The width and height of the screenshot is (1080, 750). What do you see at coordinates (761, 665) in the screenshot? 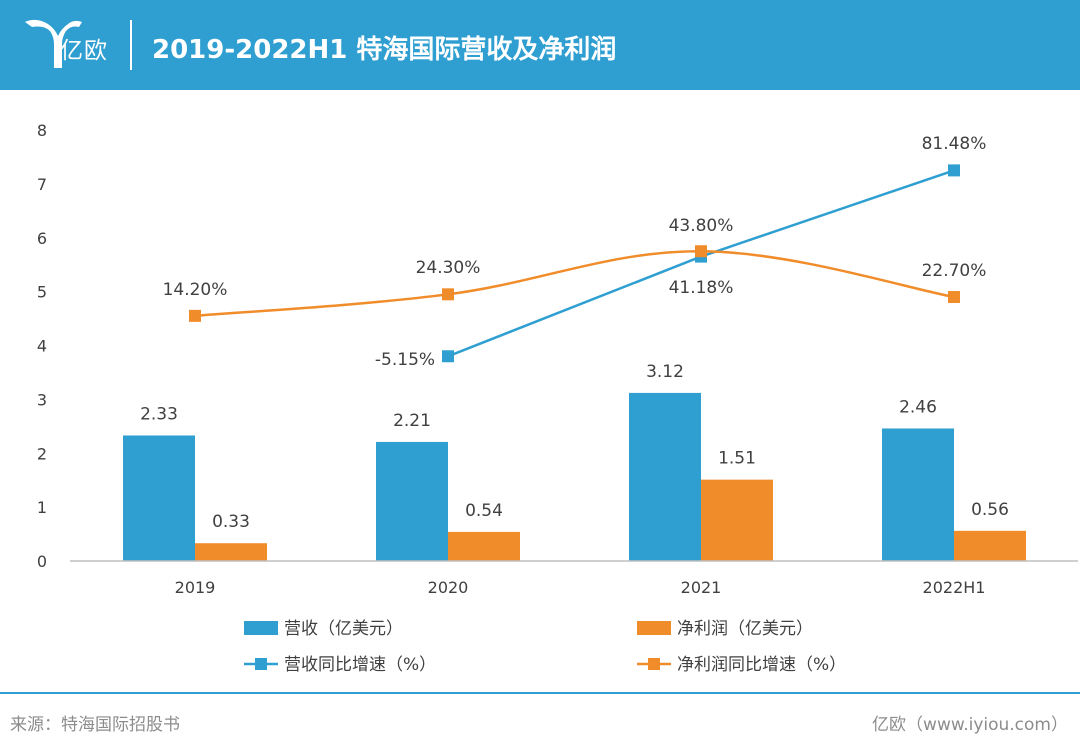
I see `legend-label: 净利润同比增速（%）` at bounding box center [761, 665].